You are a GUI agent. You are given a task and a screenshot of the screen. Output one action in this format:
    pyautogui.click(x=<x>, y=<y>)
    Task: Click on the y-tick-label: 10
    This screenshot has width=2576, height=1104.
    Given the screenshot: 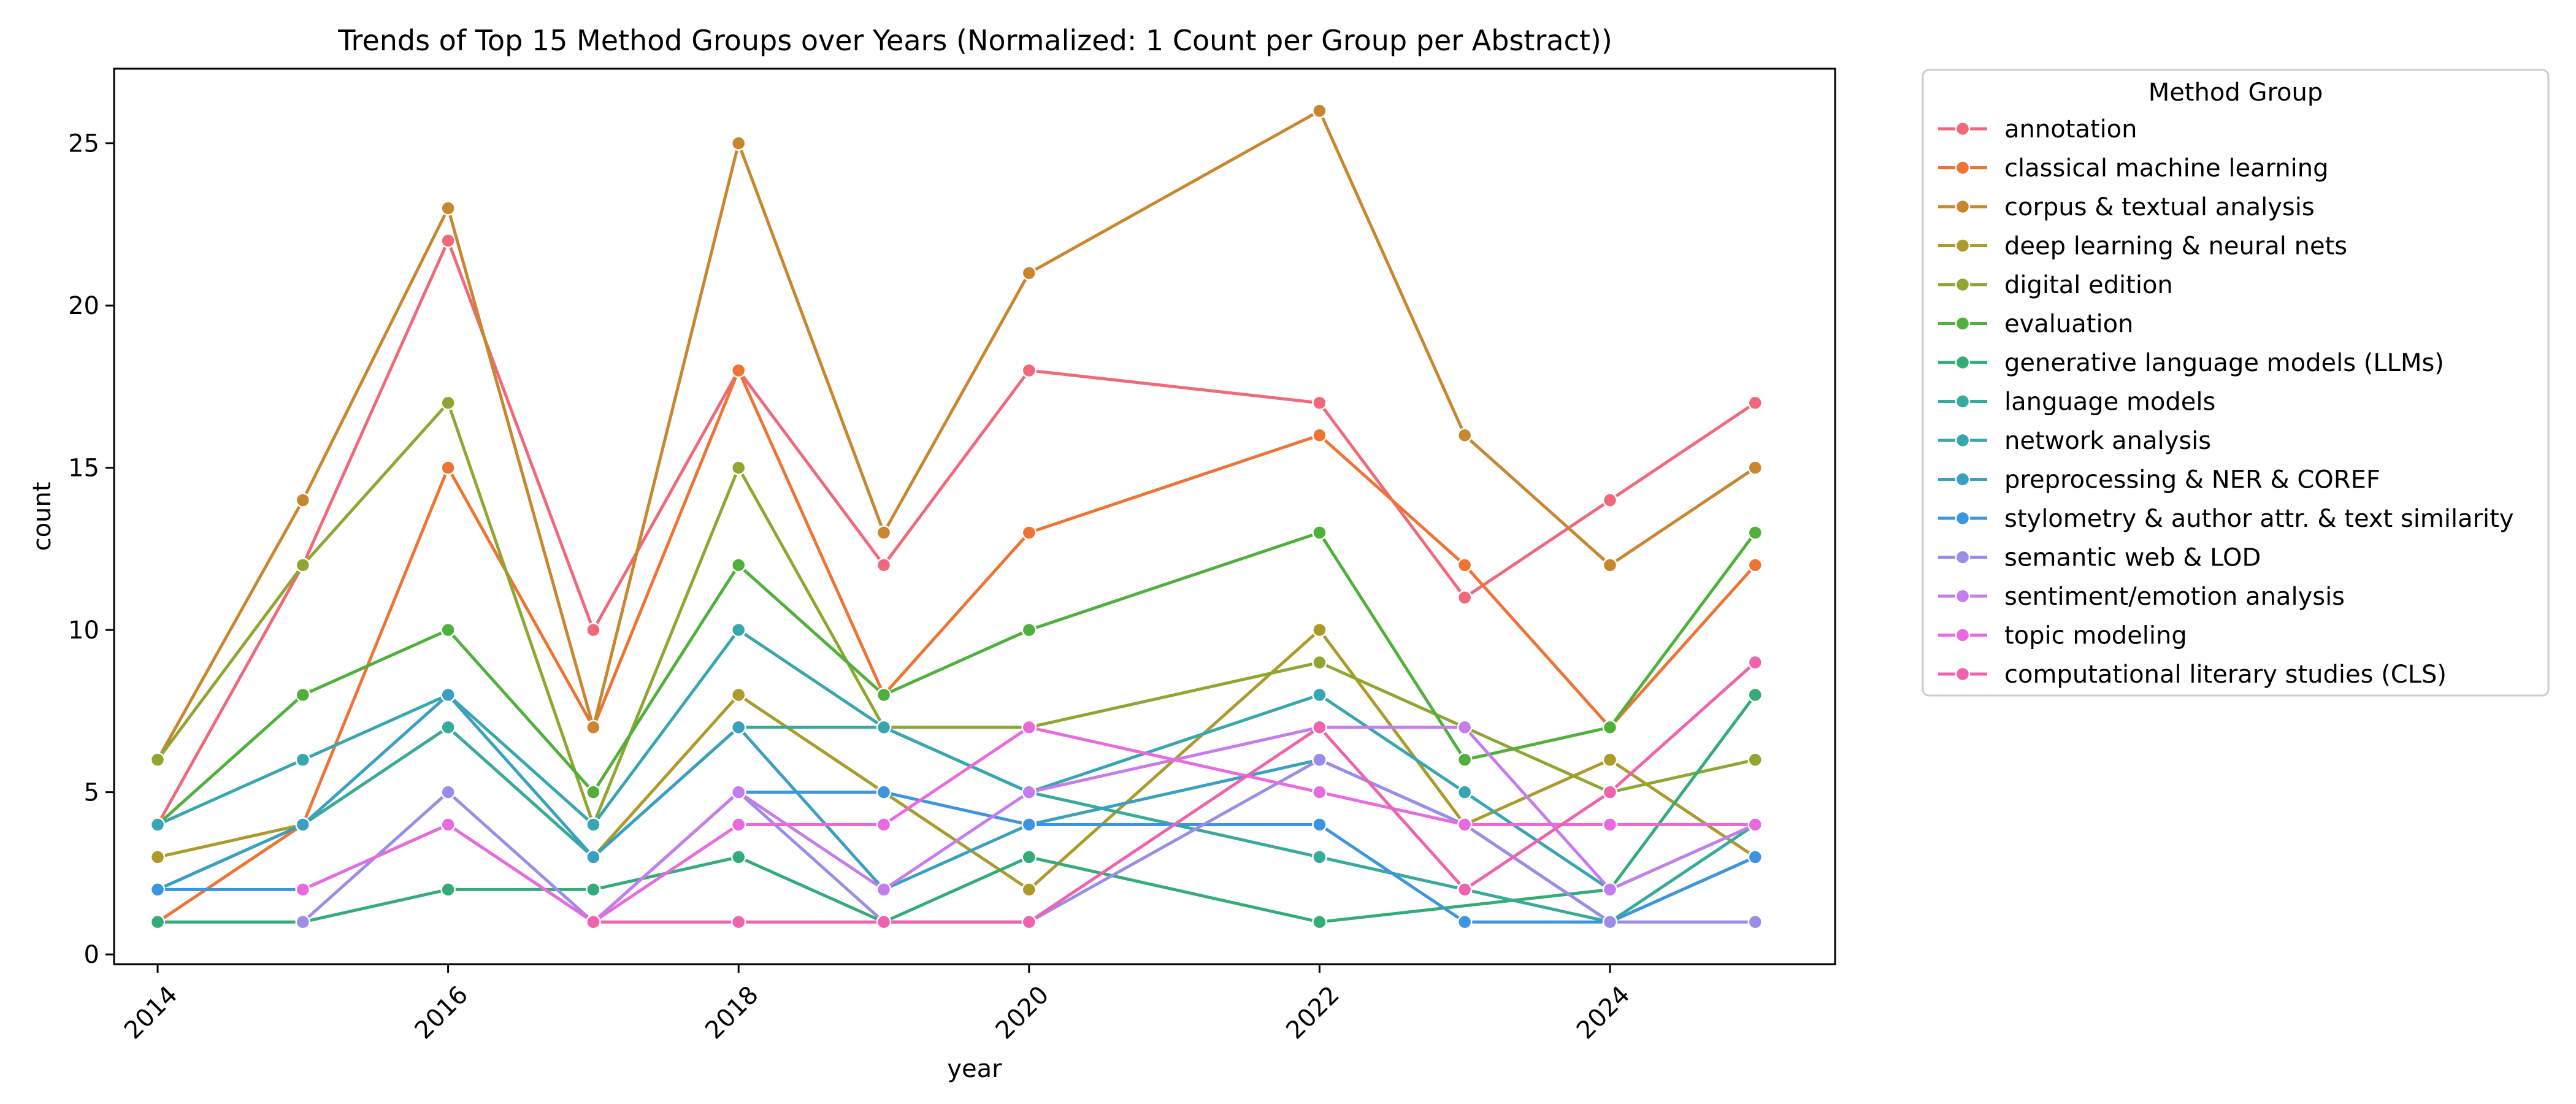 What is the action you would take?
    pyautogui.click(x=83, y=630)
    